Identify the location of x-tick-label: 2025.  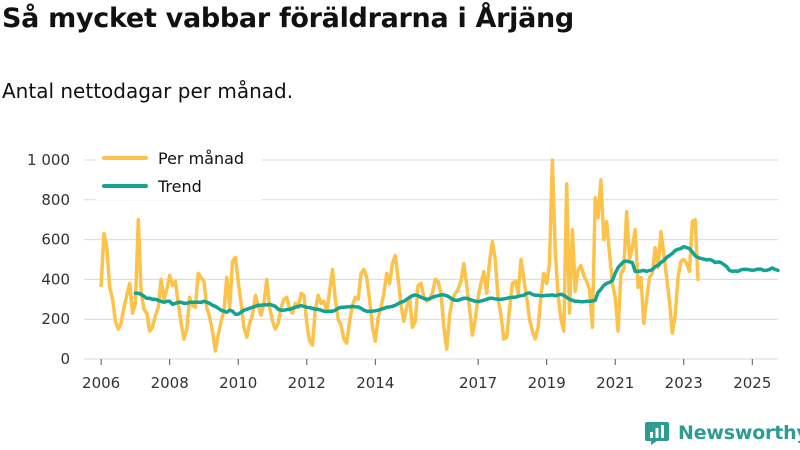
(752, 383).